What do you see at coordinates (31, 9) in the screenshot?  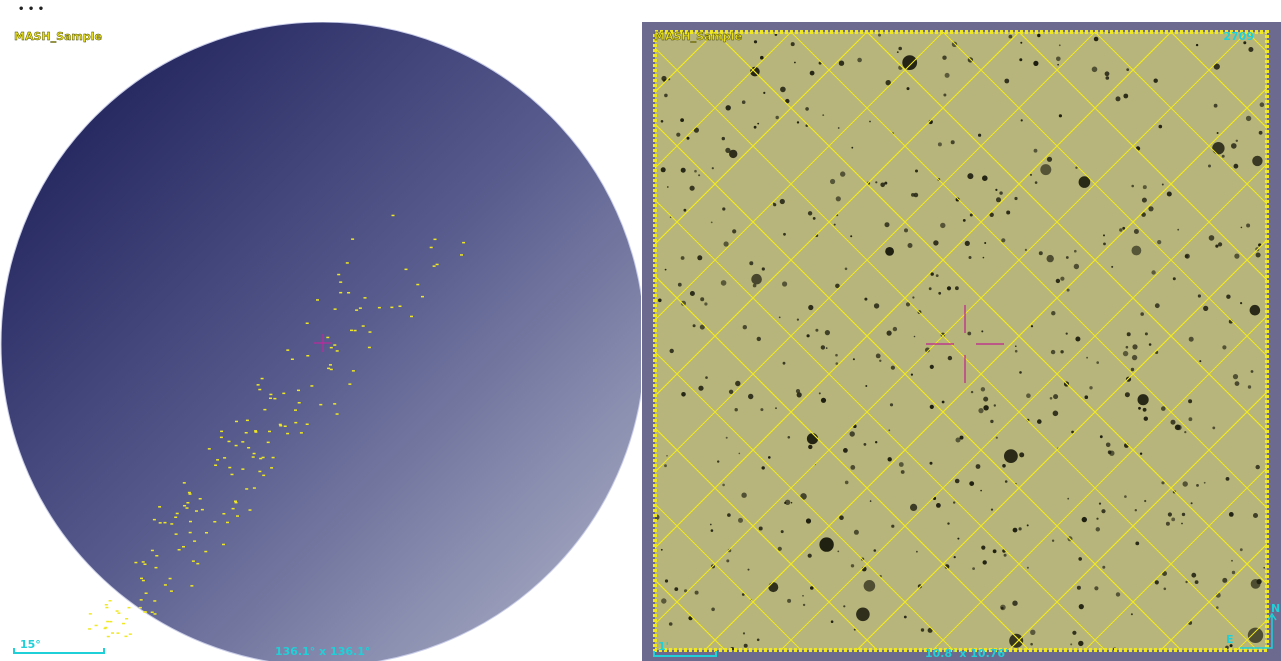 I see `menu-dots: • • •` at bounding box center [31, 9].